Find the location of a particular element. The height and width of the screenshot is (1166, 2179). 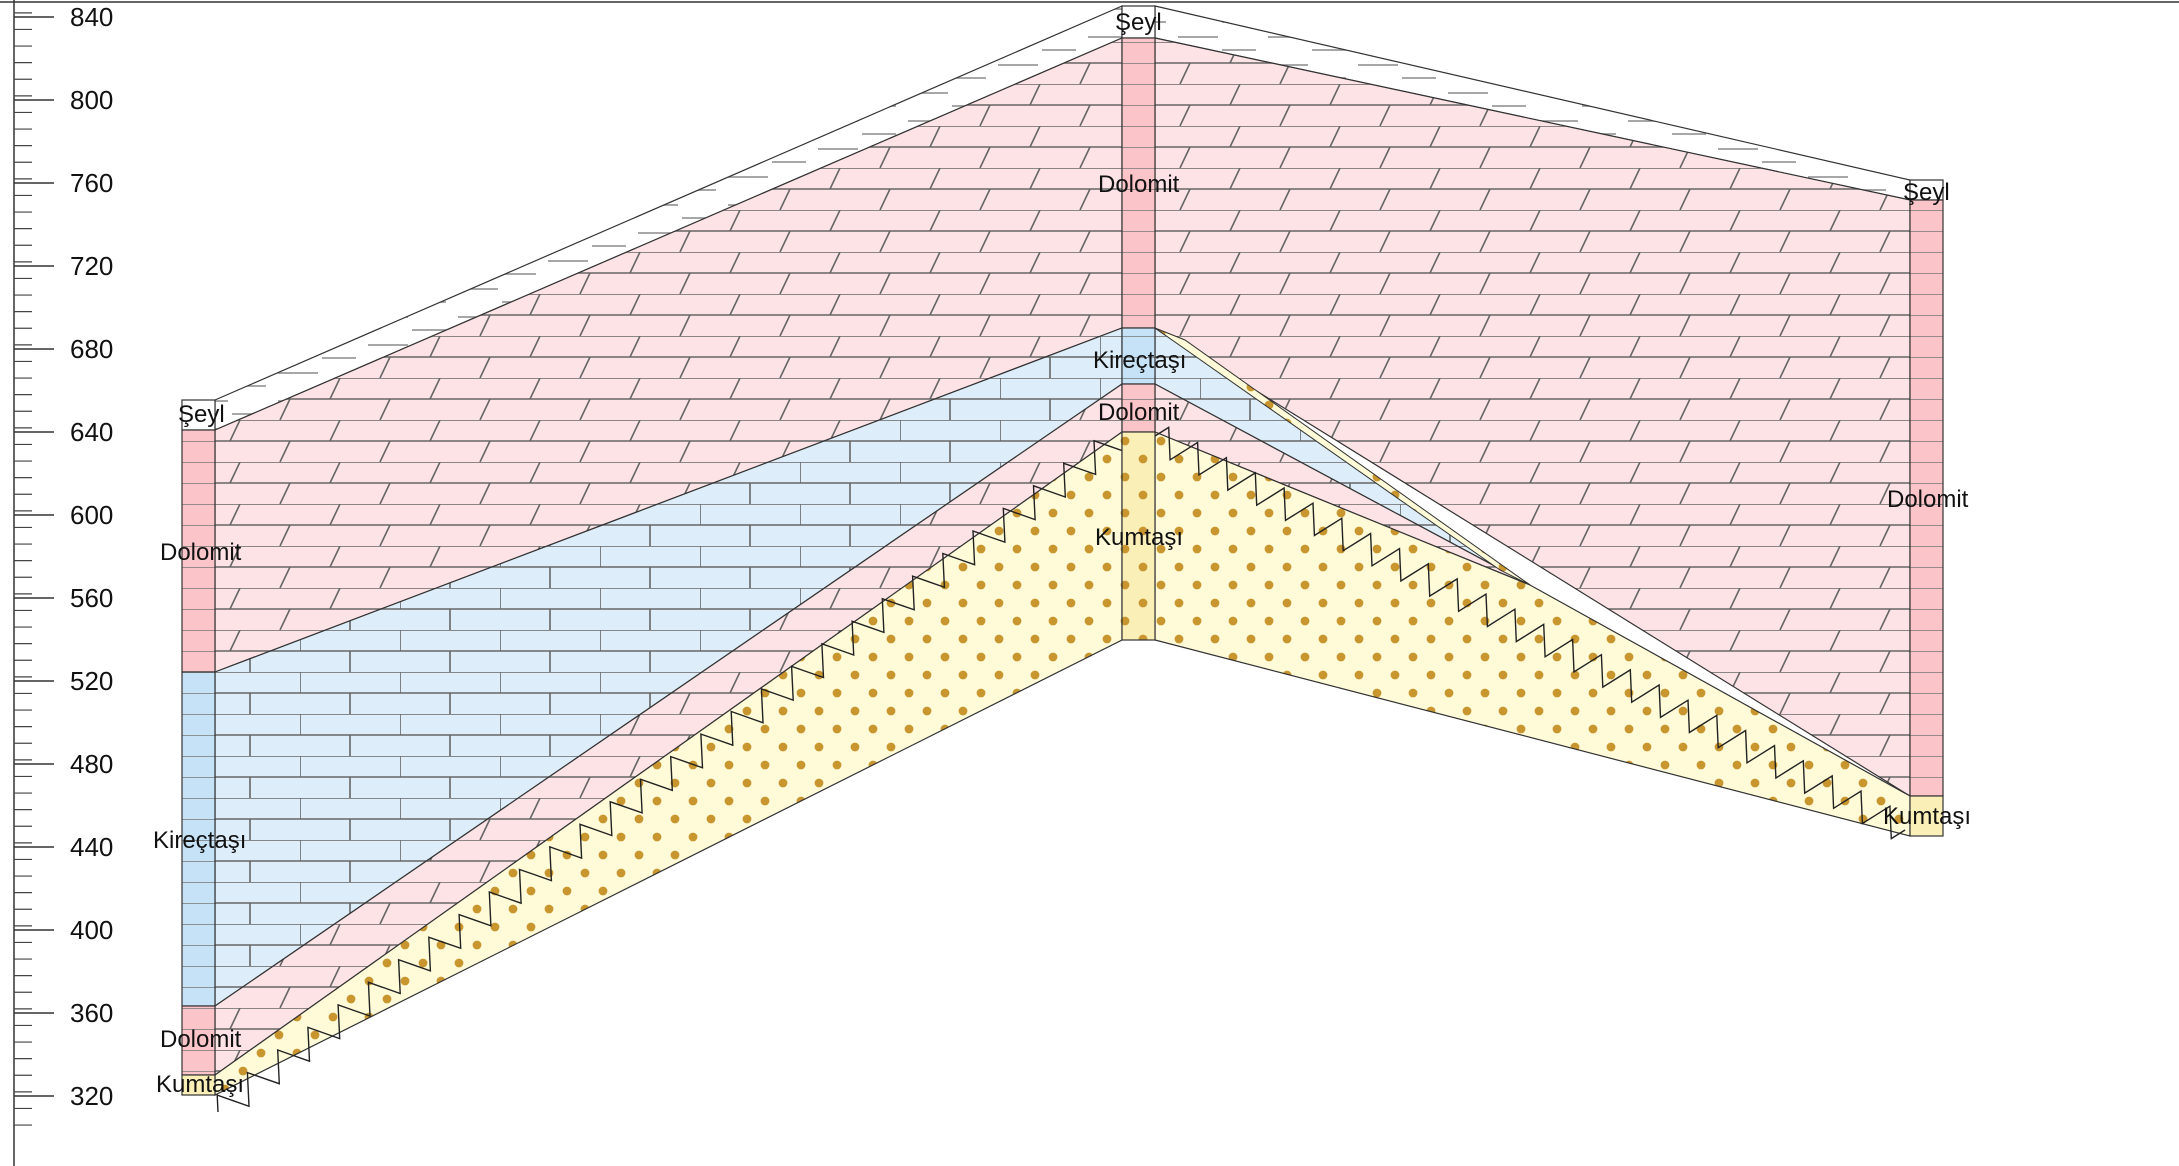

label-mid-dolomit-top: Dolomit is located at coordinates (1139, 184).